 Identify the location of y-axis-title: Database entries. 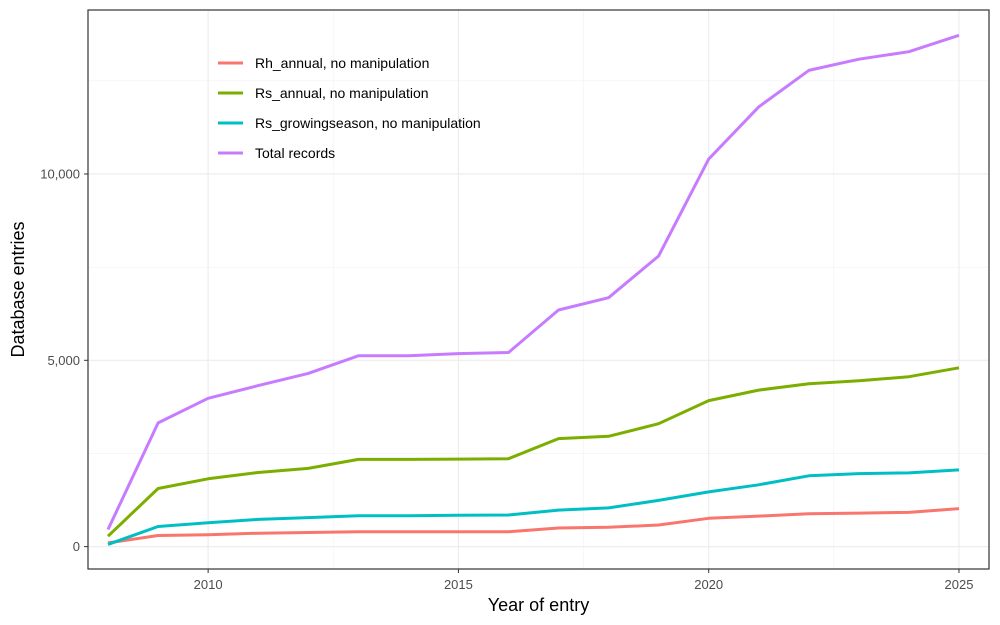
(18, 289).